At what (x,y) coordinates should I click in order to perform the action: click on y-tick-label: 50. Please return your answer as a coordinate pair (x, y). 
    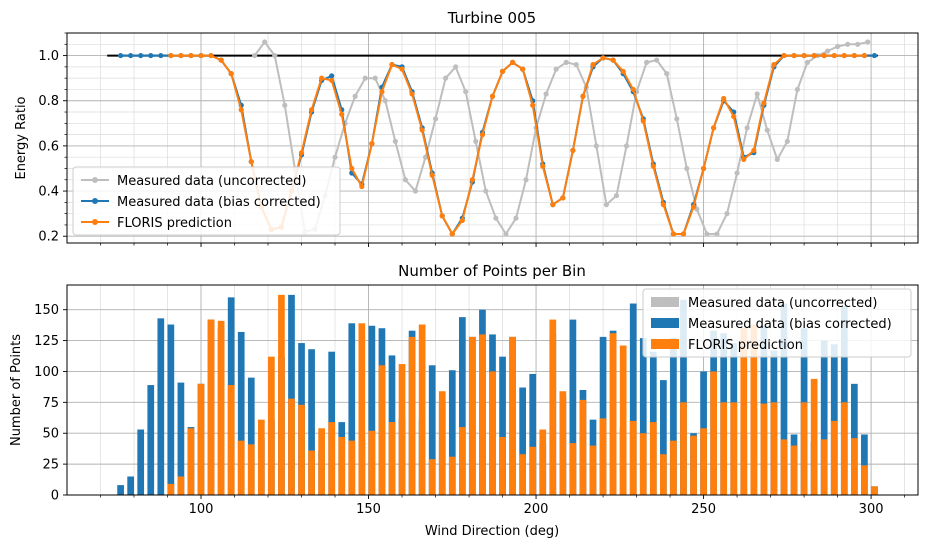
    Looking at the image, I should click on (50, 434).